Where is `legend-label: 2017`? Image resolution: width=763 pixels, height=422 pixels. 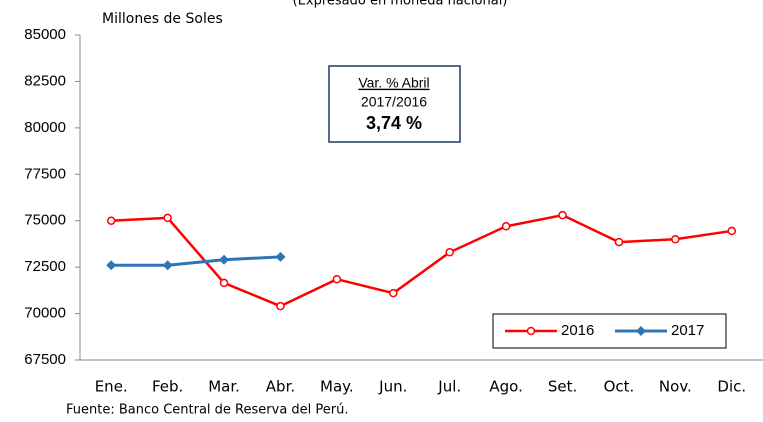
legend-label: 2017 is located at coordinates (687, 330).